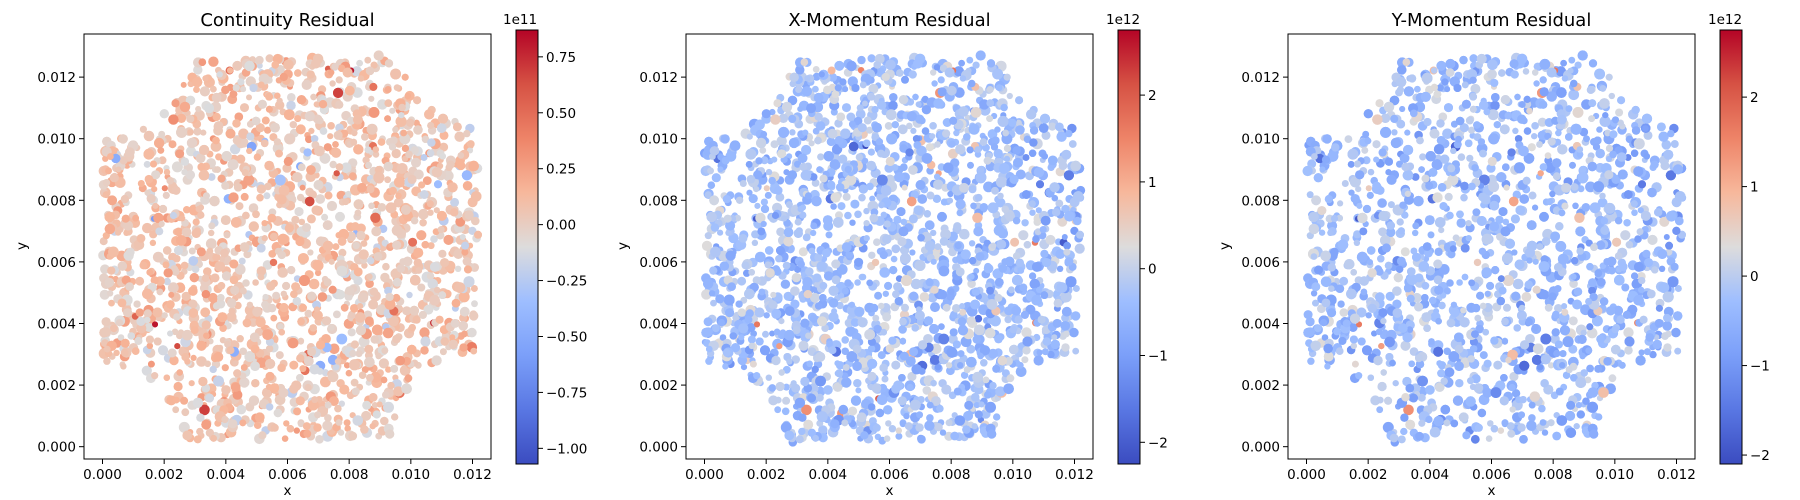 Image resolution: width=1800 pixels, height=500 pixels. What do you see at coordinates (288, 491) in the screenshot?
I see `x-axis-label: x` at bounding box center [288, 491].